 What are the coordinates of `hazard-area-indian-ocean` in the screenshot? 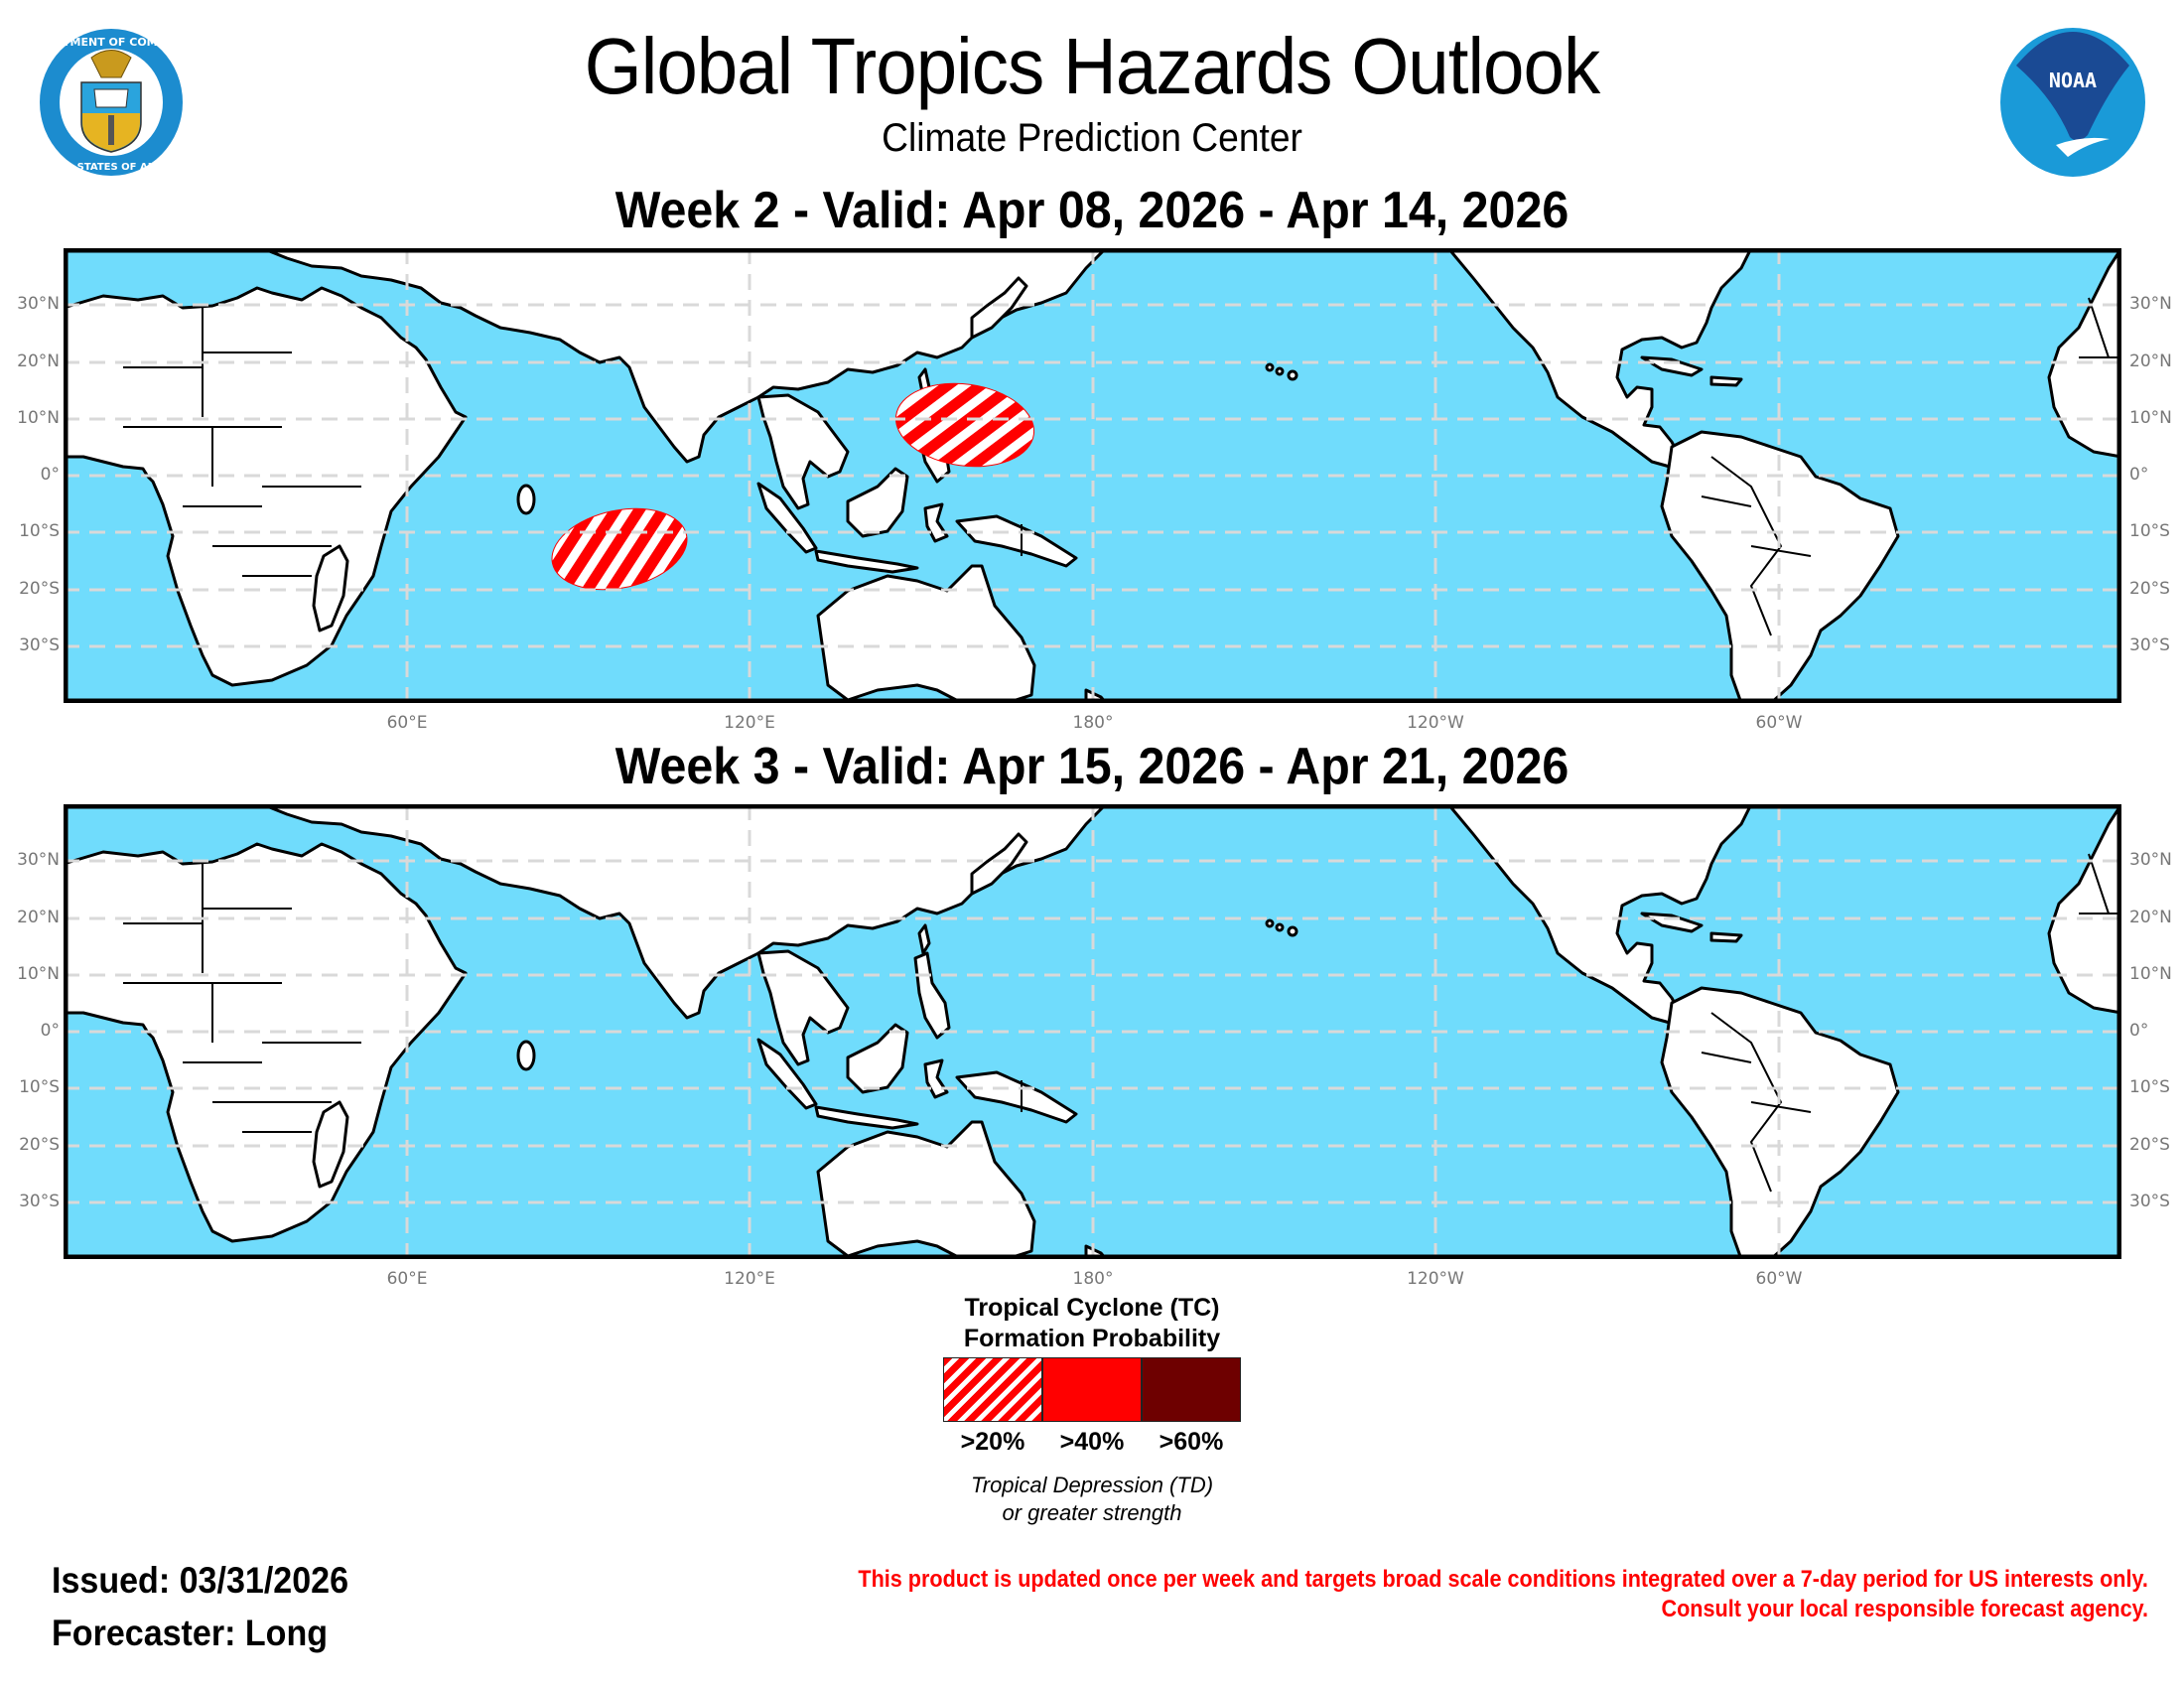 It's located at (619, 549).